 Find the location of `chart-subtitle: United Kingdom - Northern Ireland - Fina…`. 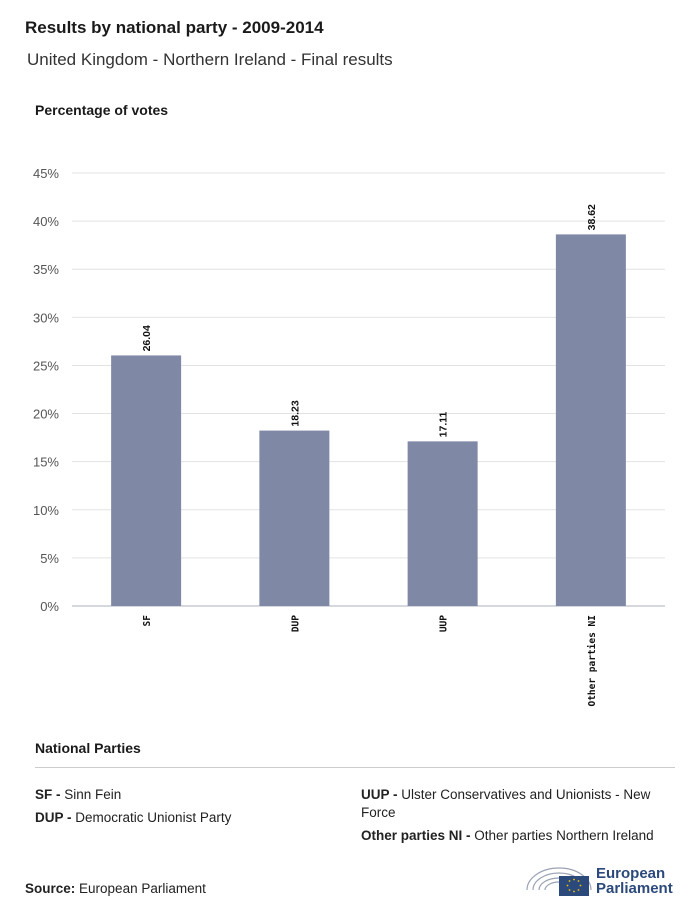

chart-subtitle: United Kingdom - Northern Ireland - Fina… is located at coordinates (210, 59).